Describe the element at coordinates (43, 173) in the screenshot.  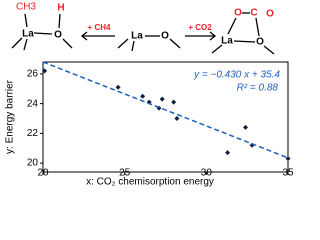
I see `x-tick-label: 20` at that location.